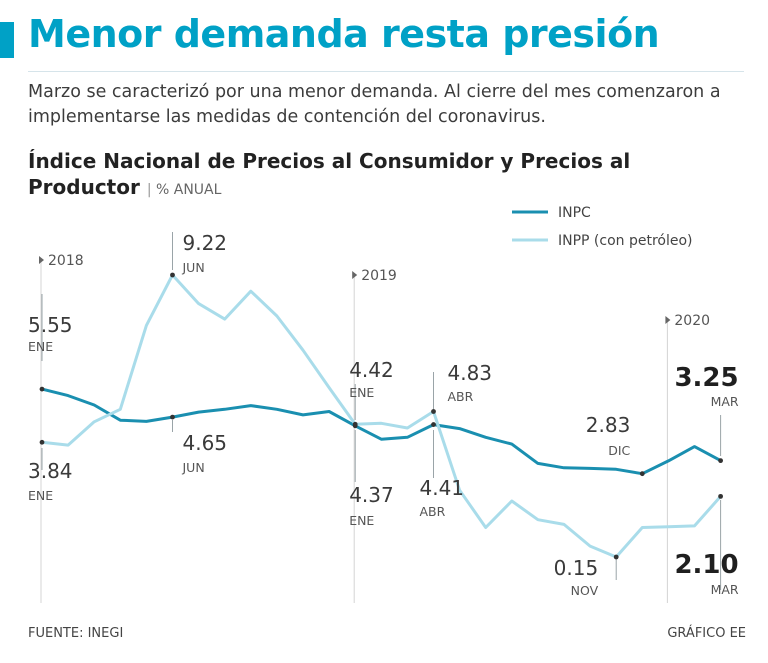 Image resolution: width=768 pixels, height=663 pixels. Describe the element at coordinates (433, 424) in the screenshot. I see `annotation-point-inpc-abr` at that location.